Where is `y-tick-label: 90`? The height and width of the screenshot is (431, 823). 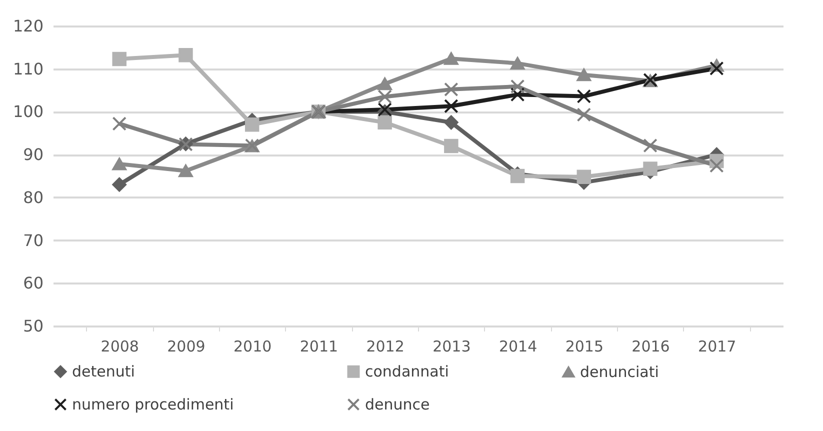 y-tick-label: 90 is located at coordinates (33, 154).